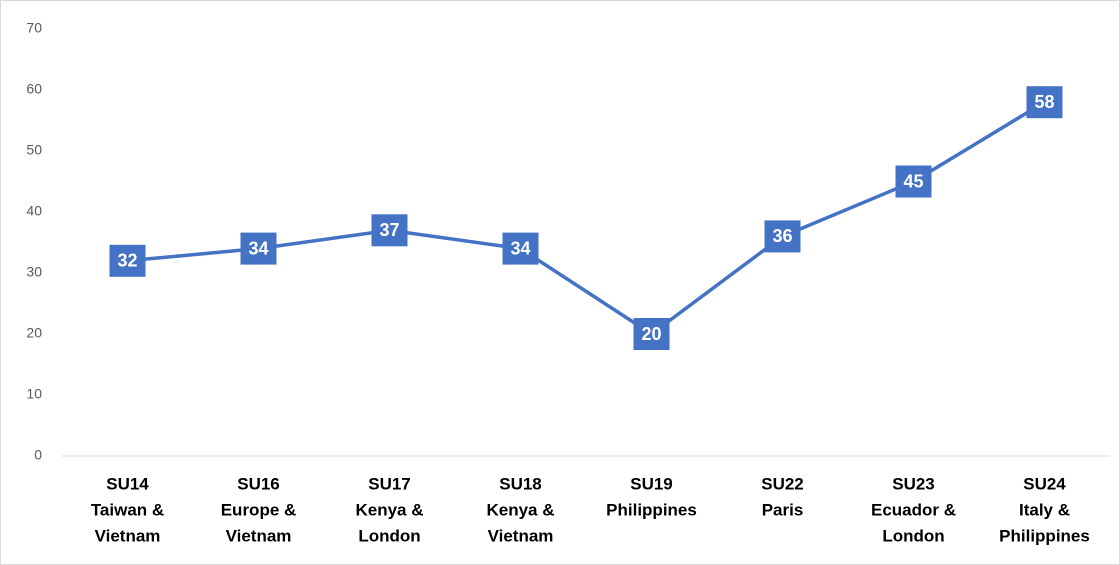  What do you see at coordinates (34, 211) in the screenshot?
I see `y-tick-label: 40` at bounding box center [34, 211].